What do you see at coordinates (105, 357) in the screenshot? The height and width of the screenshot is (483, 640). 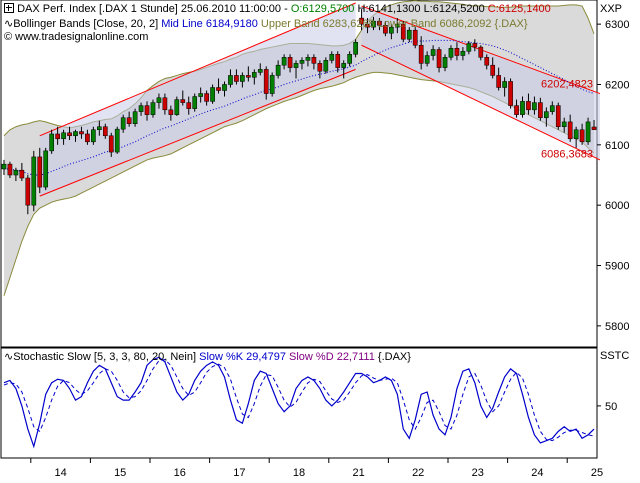 I see `stochastic-label: Stochastic Slow [5, 3, 3, 80, 20, Nein]` at bounding box center [105, 357].